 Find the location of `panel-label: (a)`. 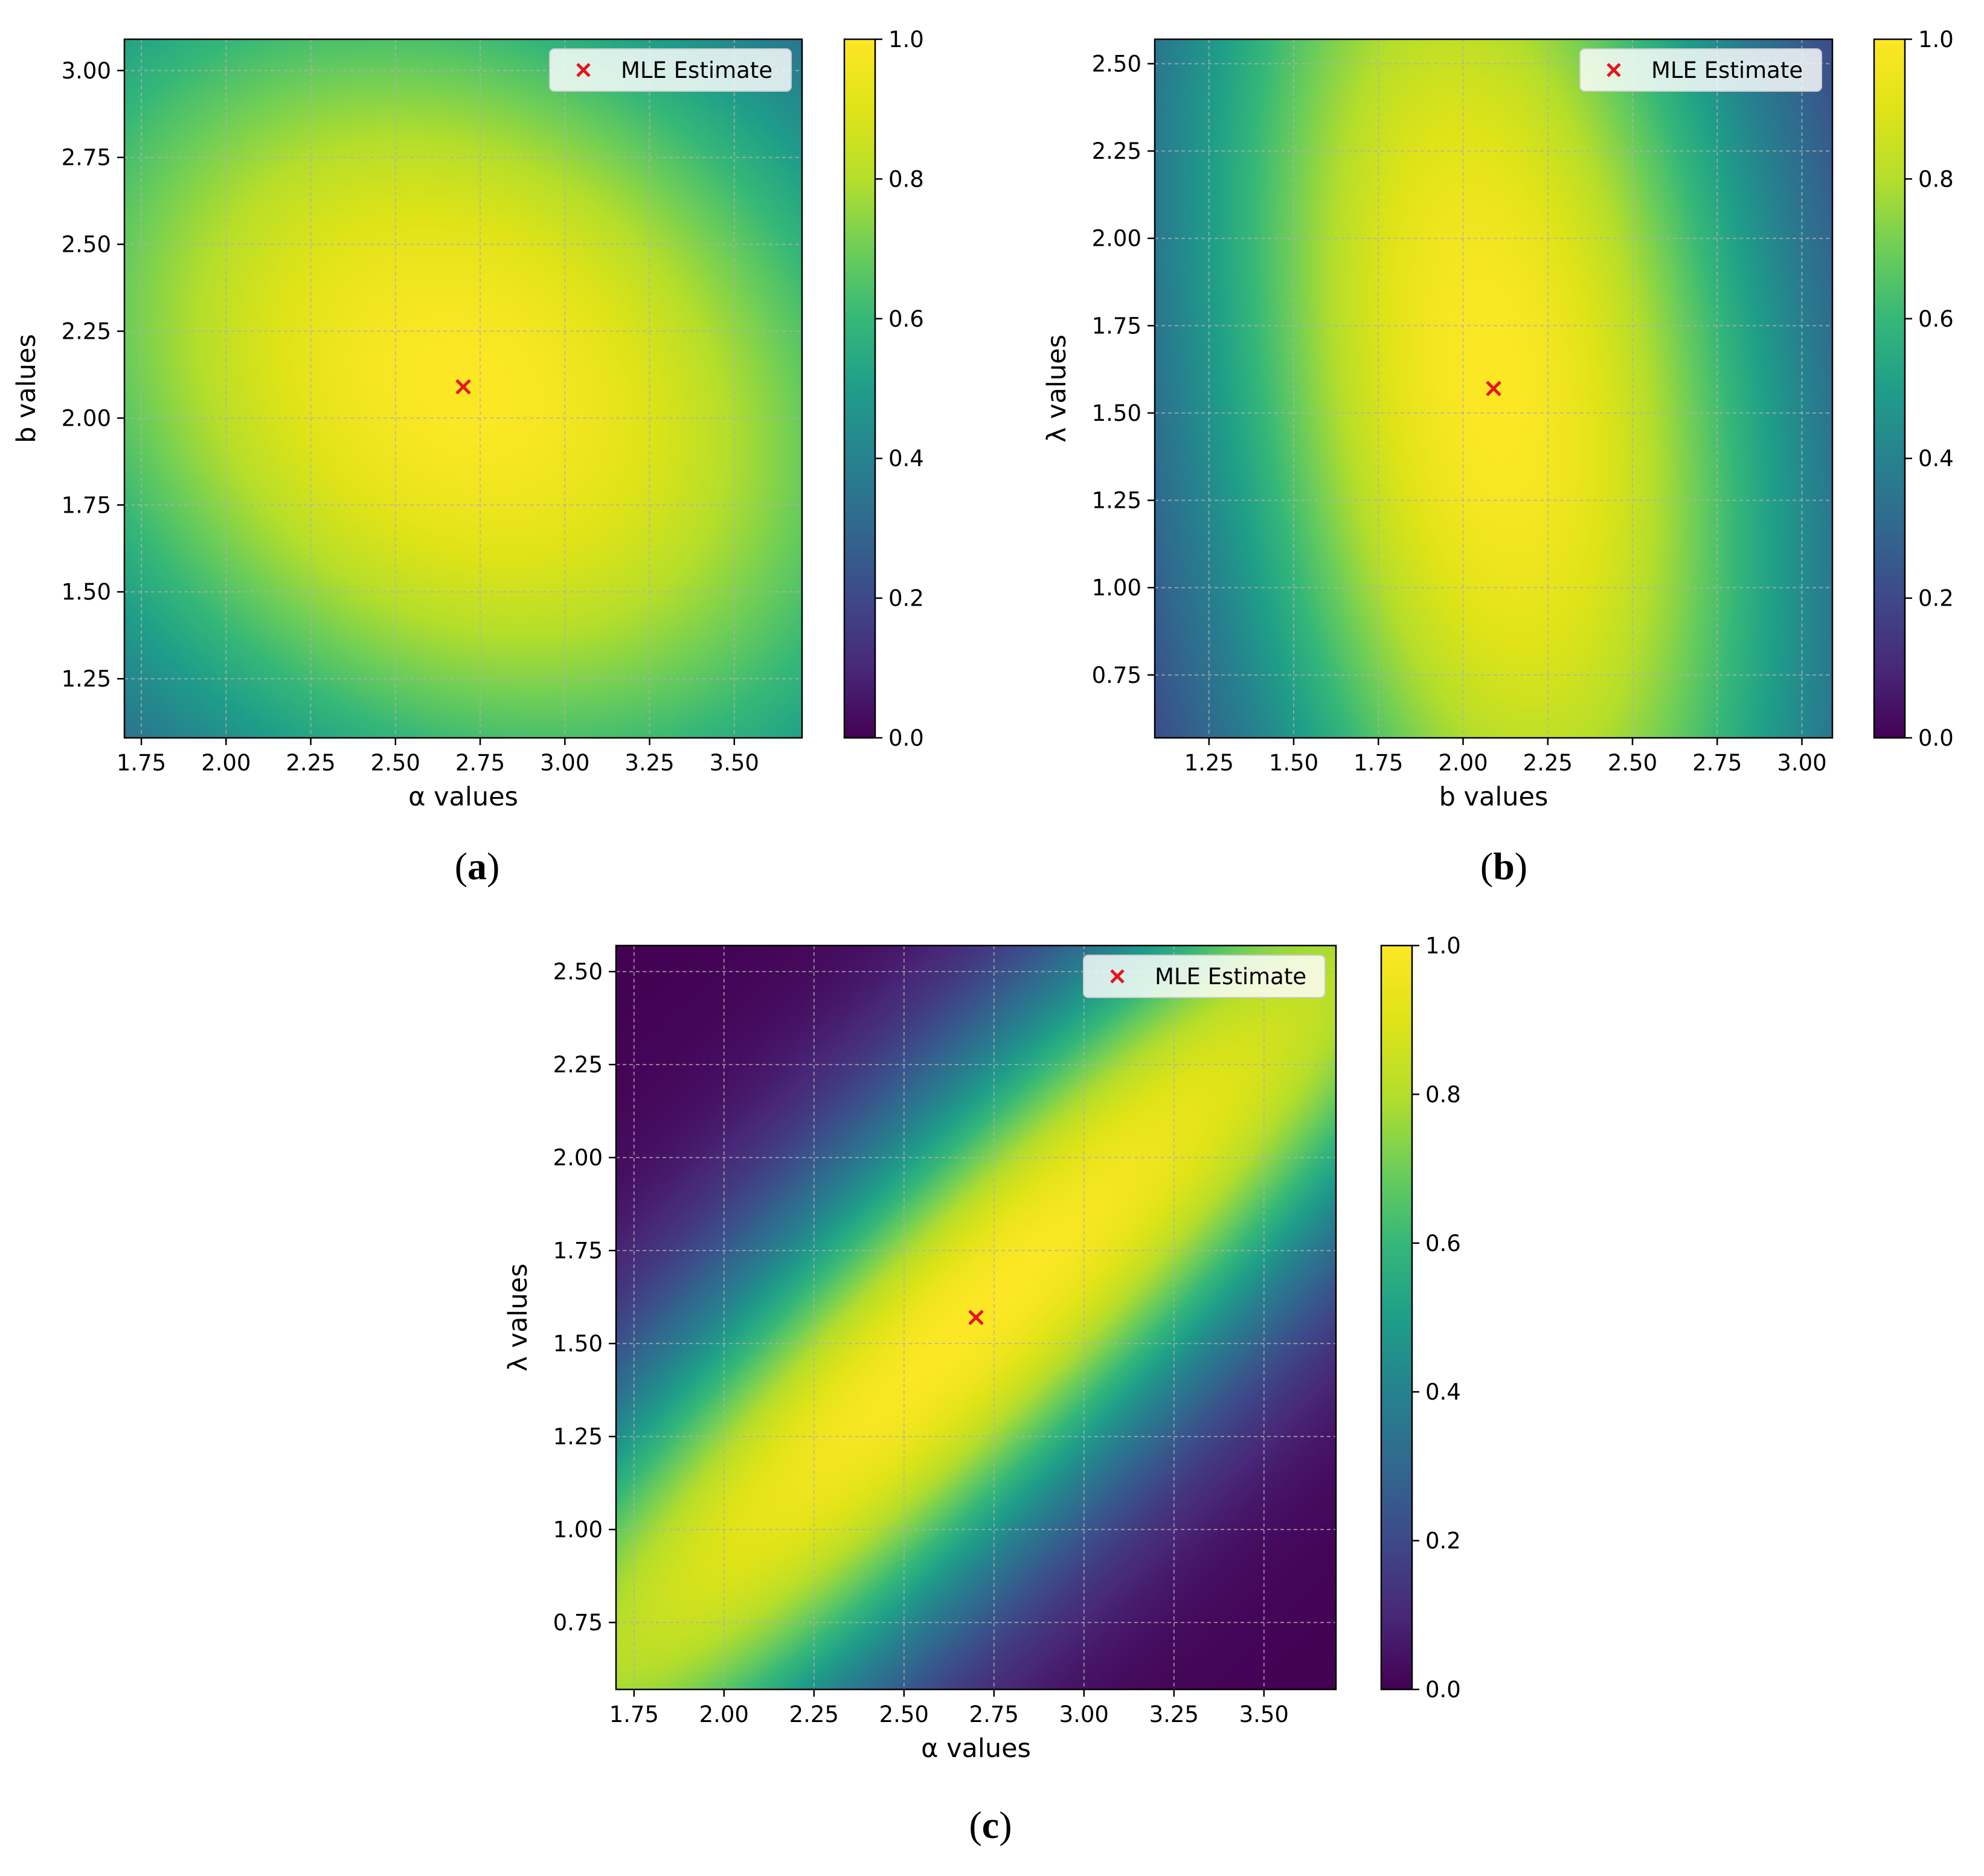

panel-label: (a) is located at coordinates (477, 866).